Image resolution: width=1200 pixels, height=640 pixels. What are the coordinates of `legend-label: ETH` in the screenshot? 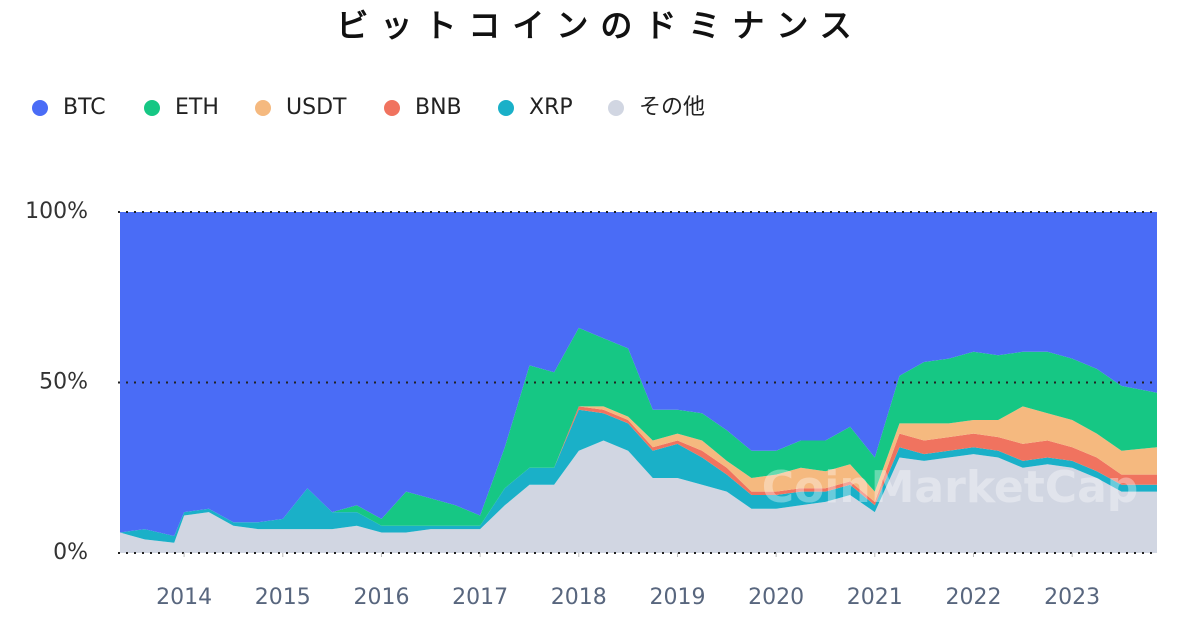 It's located at (197, 107).